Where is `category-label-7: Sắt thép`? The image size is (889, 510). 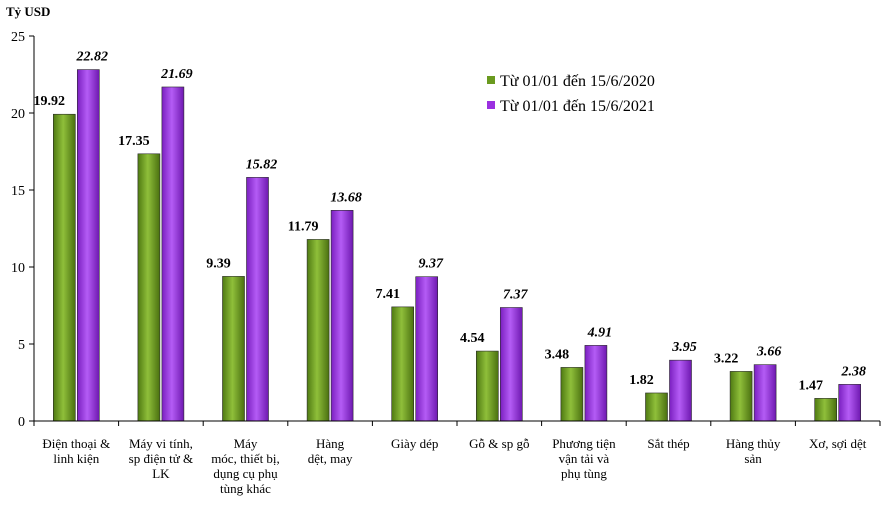
category-label-7: Sắt thép is located at coordinates (668, 443).